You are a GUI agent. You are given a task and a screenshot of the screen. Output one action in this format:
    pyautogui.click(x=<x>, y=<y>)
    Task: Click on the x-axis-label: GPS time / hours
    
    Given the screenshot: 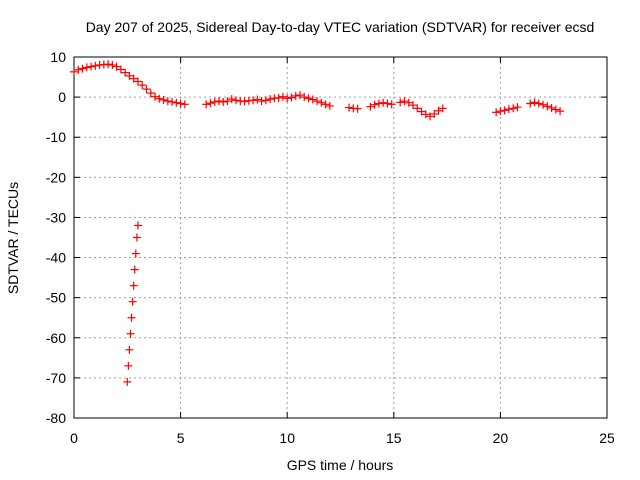 What is the action you would take?
    pyautogui.click(x=340, y=465)
    